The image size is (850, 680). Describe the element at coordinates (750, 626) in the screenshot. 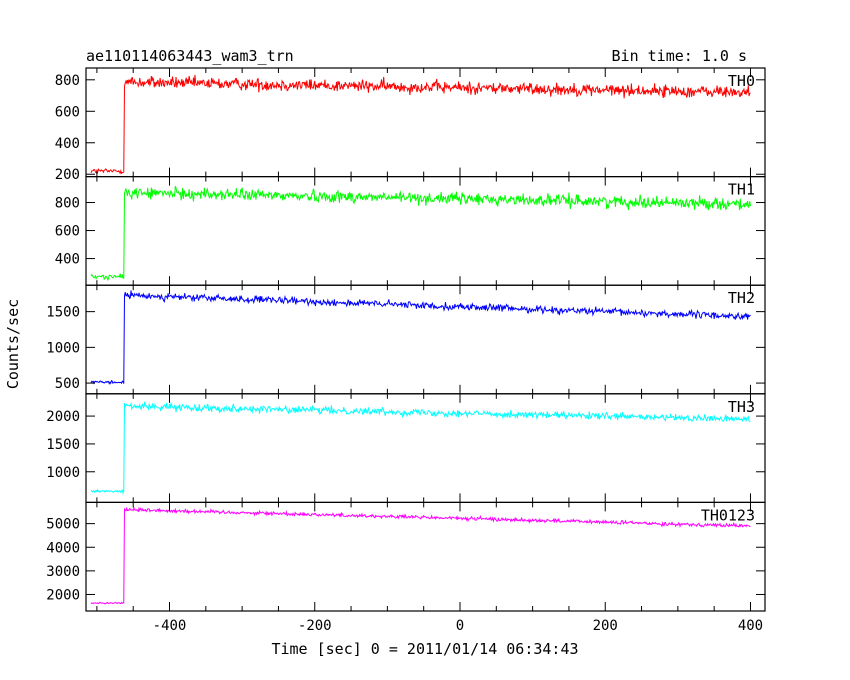

I see `x-tick-label: 400` at that location.